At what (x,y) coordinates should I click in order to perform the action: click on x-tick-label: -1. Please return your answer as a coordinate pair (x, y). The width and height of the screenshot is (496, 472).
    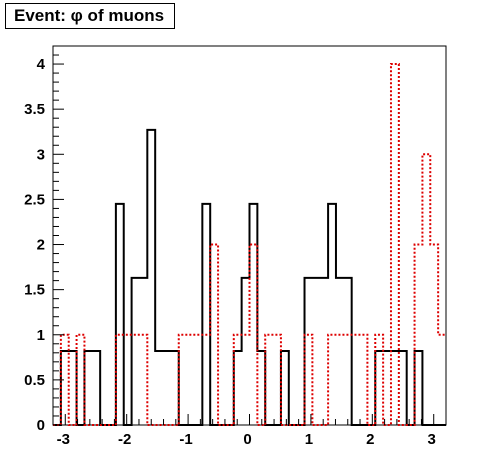
    Looking at the image, I should click on (185, 439).